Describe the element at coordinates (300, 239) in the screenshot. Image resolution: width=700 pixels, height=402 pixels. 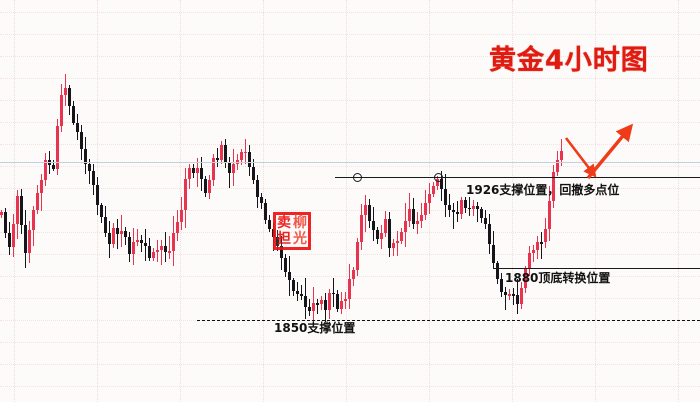
I see `seal-char-4: 光` at that location.